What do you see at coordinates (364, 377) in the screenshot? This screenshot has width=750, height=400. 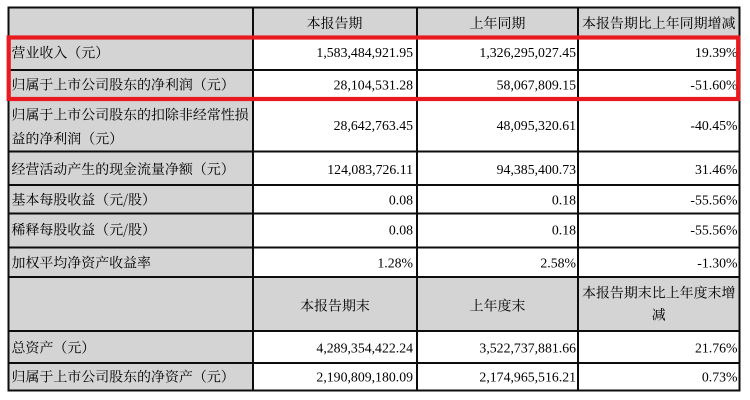 I see `svg-text: 2,190,809,180.09` at bounding box center [364, 377].